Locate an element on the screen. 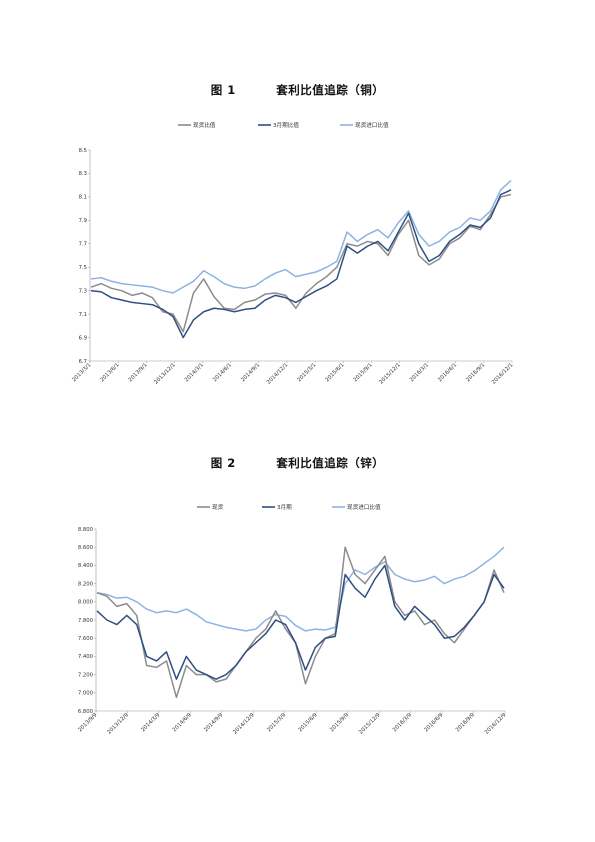 The image size is (595, 842). legend-entry: 3月期比值 is located at coordinates (286, 125).